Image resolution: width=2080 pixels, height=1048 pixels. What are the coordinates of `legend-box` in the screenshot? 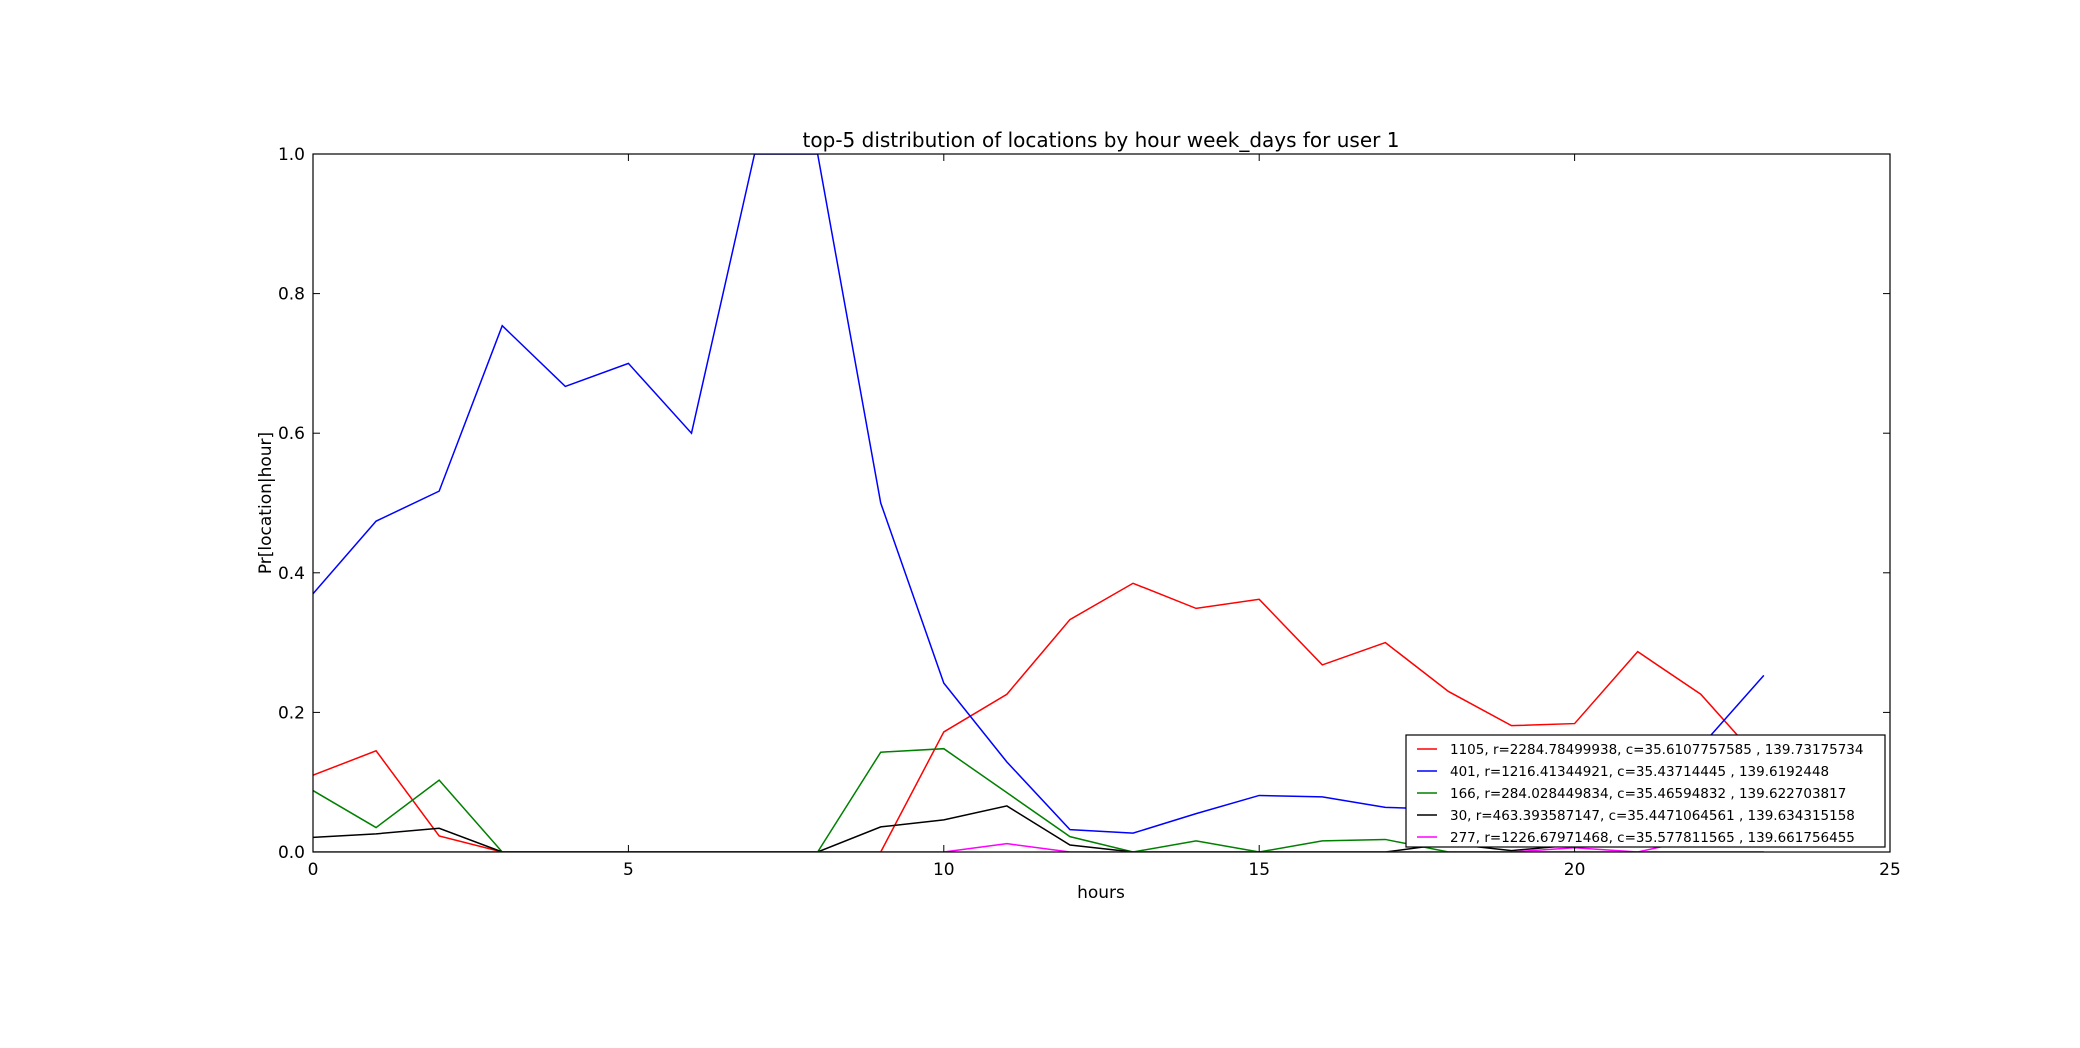 It's located at (1645, 791).